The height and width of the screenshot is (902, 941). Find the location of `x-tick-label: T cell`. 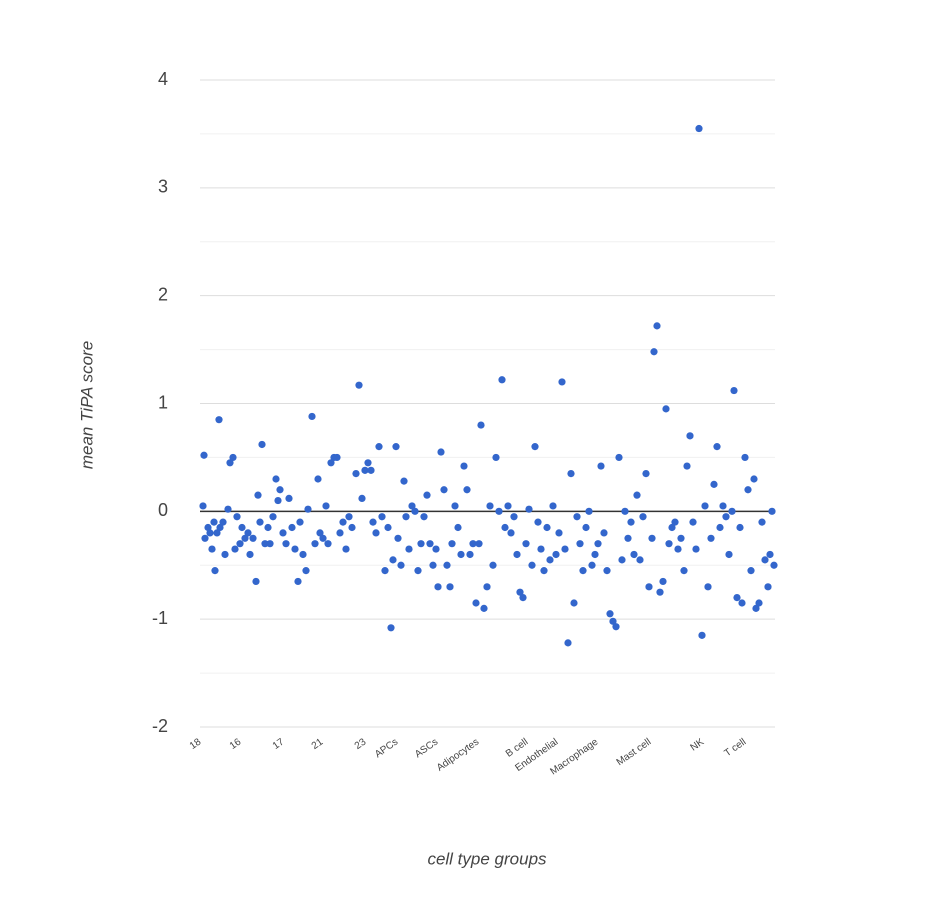

x-tick-label: T cell is located at coordinates (735, 748).